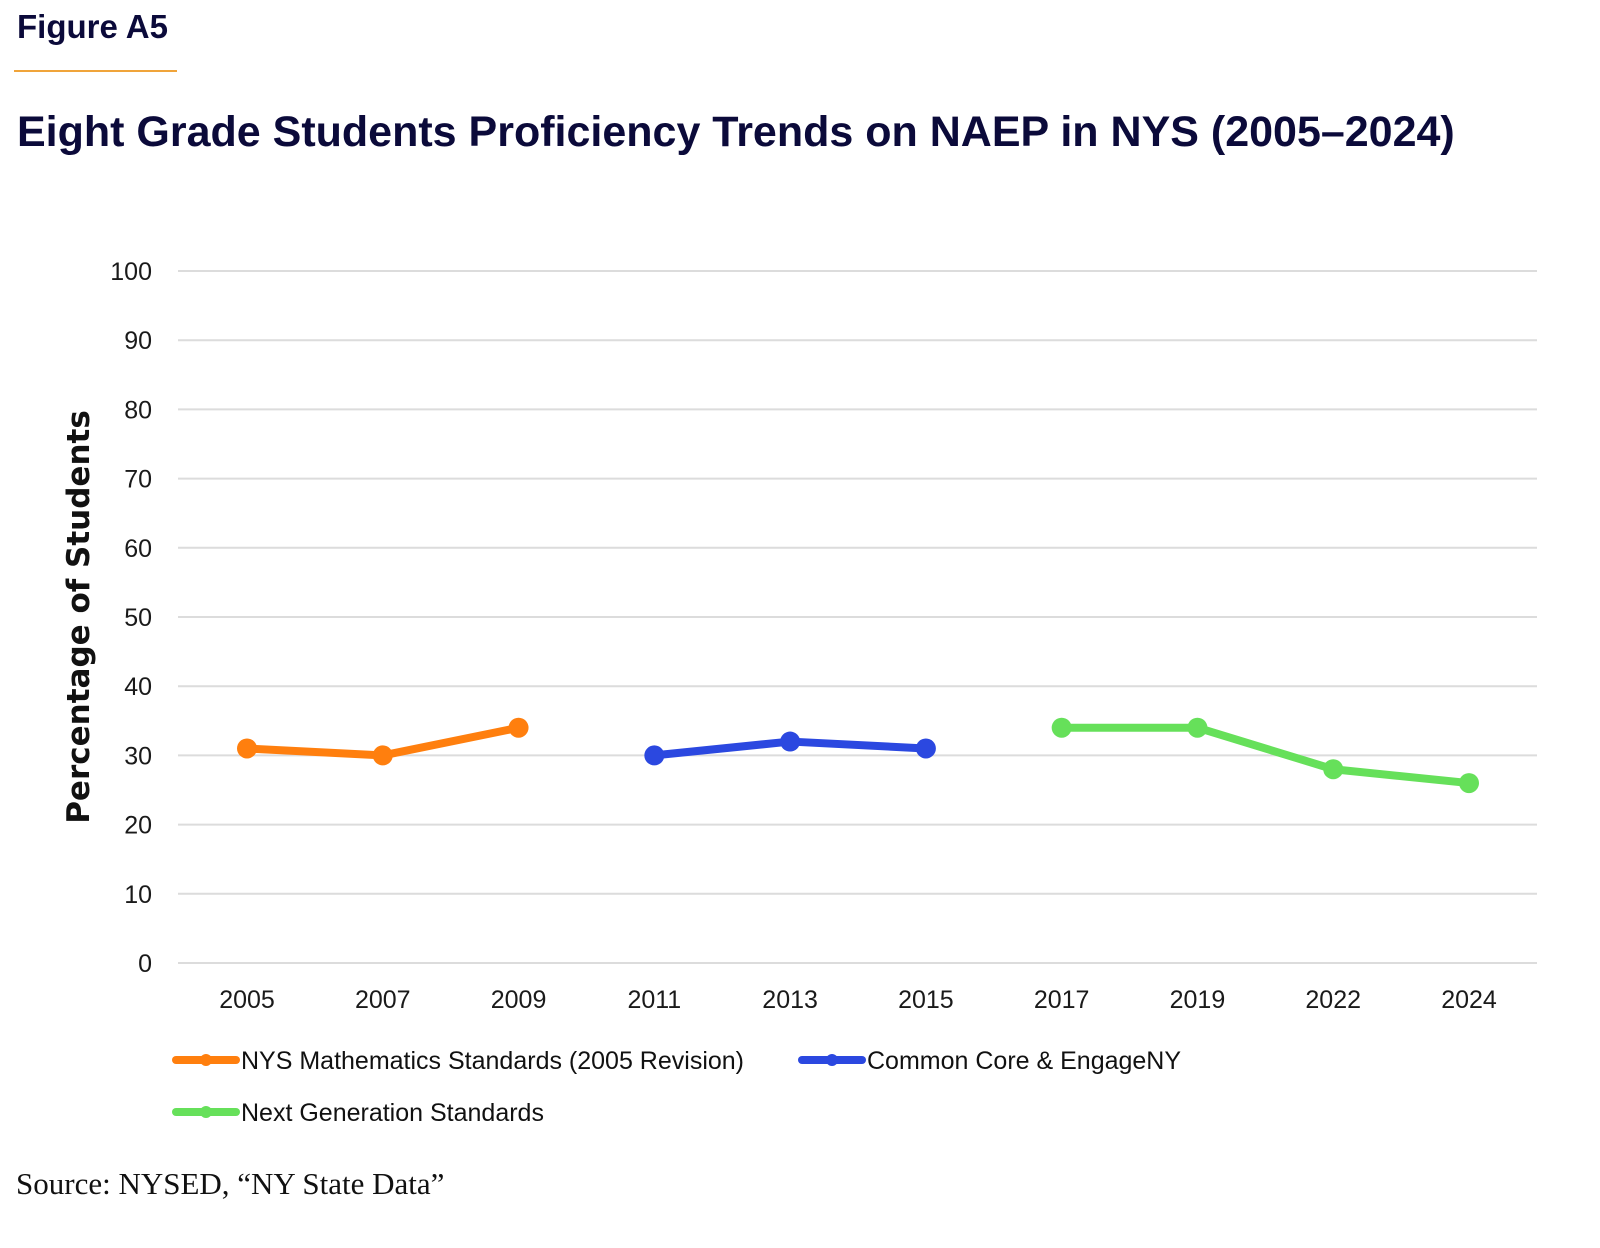 The image size is (1600, 1248). Describe the element at coordinates (790, 1000) in the screenshot. I see `x-tick-label: 2013` at that location.